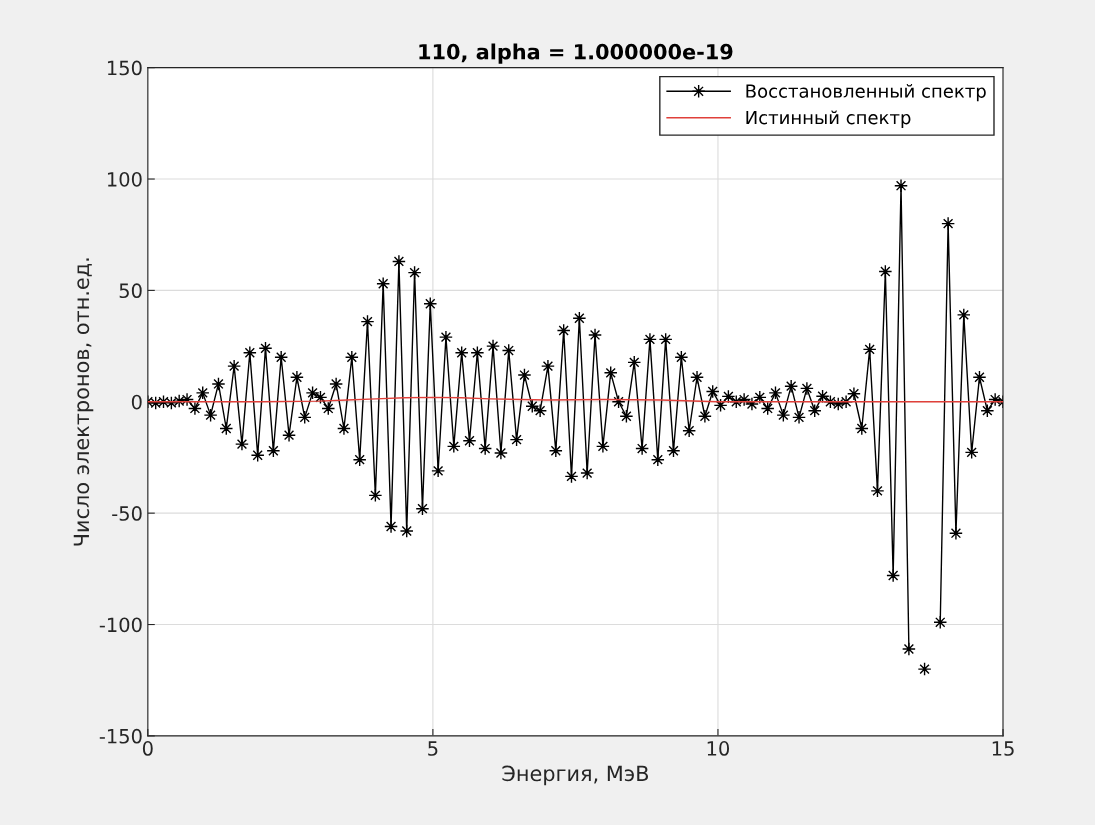 This screenshot has height=825, width=1095. What do you see at coordinates (433, 748) in the screenshot?
I see `x-tick-label: 5` at bounding box center [433, 748].